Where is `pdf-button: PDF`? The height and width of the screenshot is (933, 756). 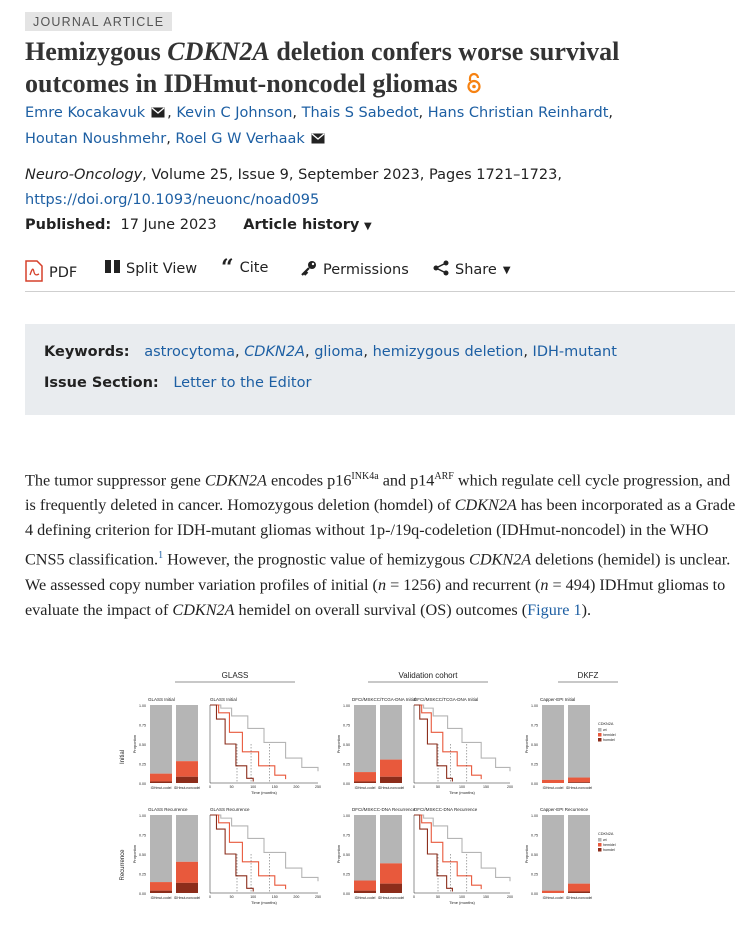
pdf-button: PDF is located at coordinates (51, 273).